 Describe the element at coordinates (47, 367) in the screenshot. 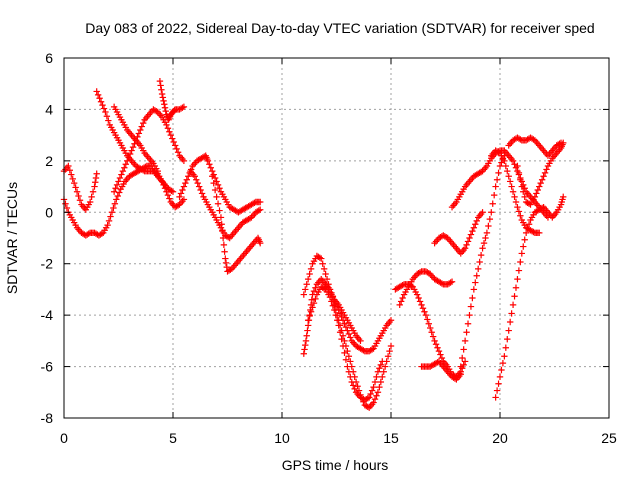

I see `y-tick-label: -6` at that location.